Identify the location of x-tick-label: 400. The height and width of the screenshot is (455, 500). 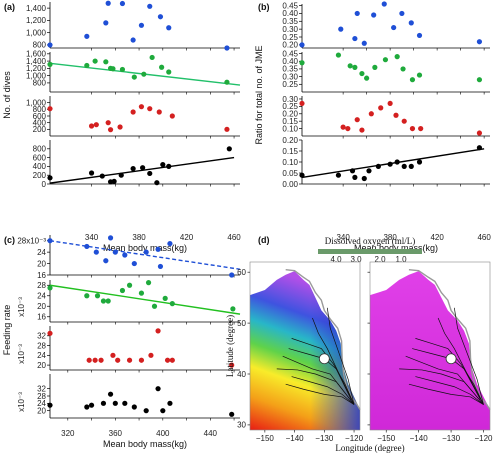
(163, 433).